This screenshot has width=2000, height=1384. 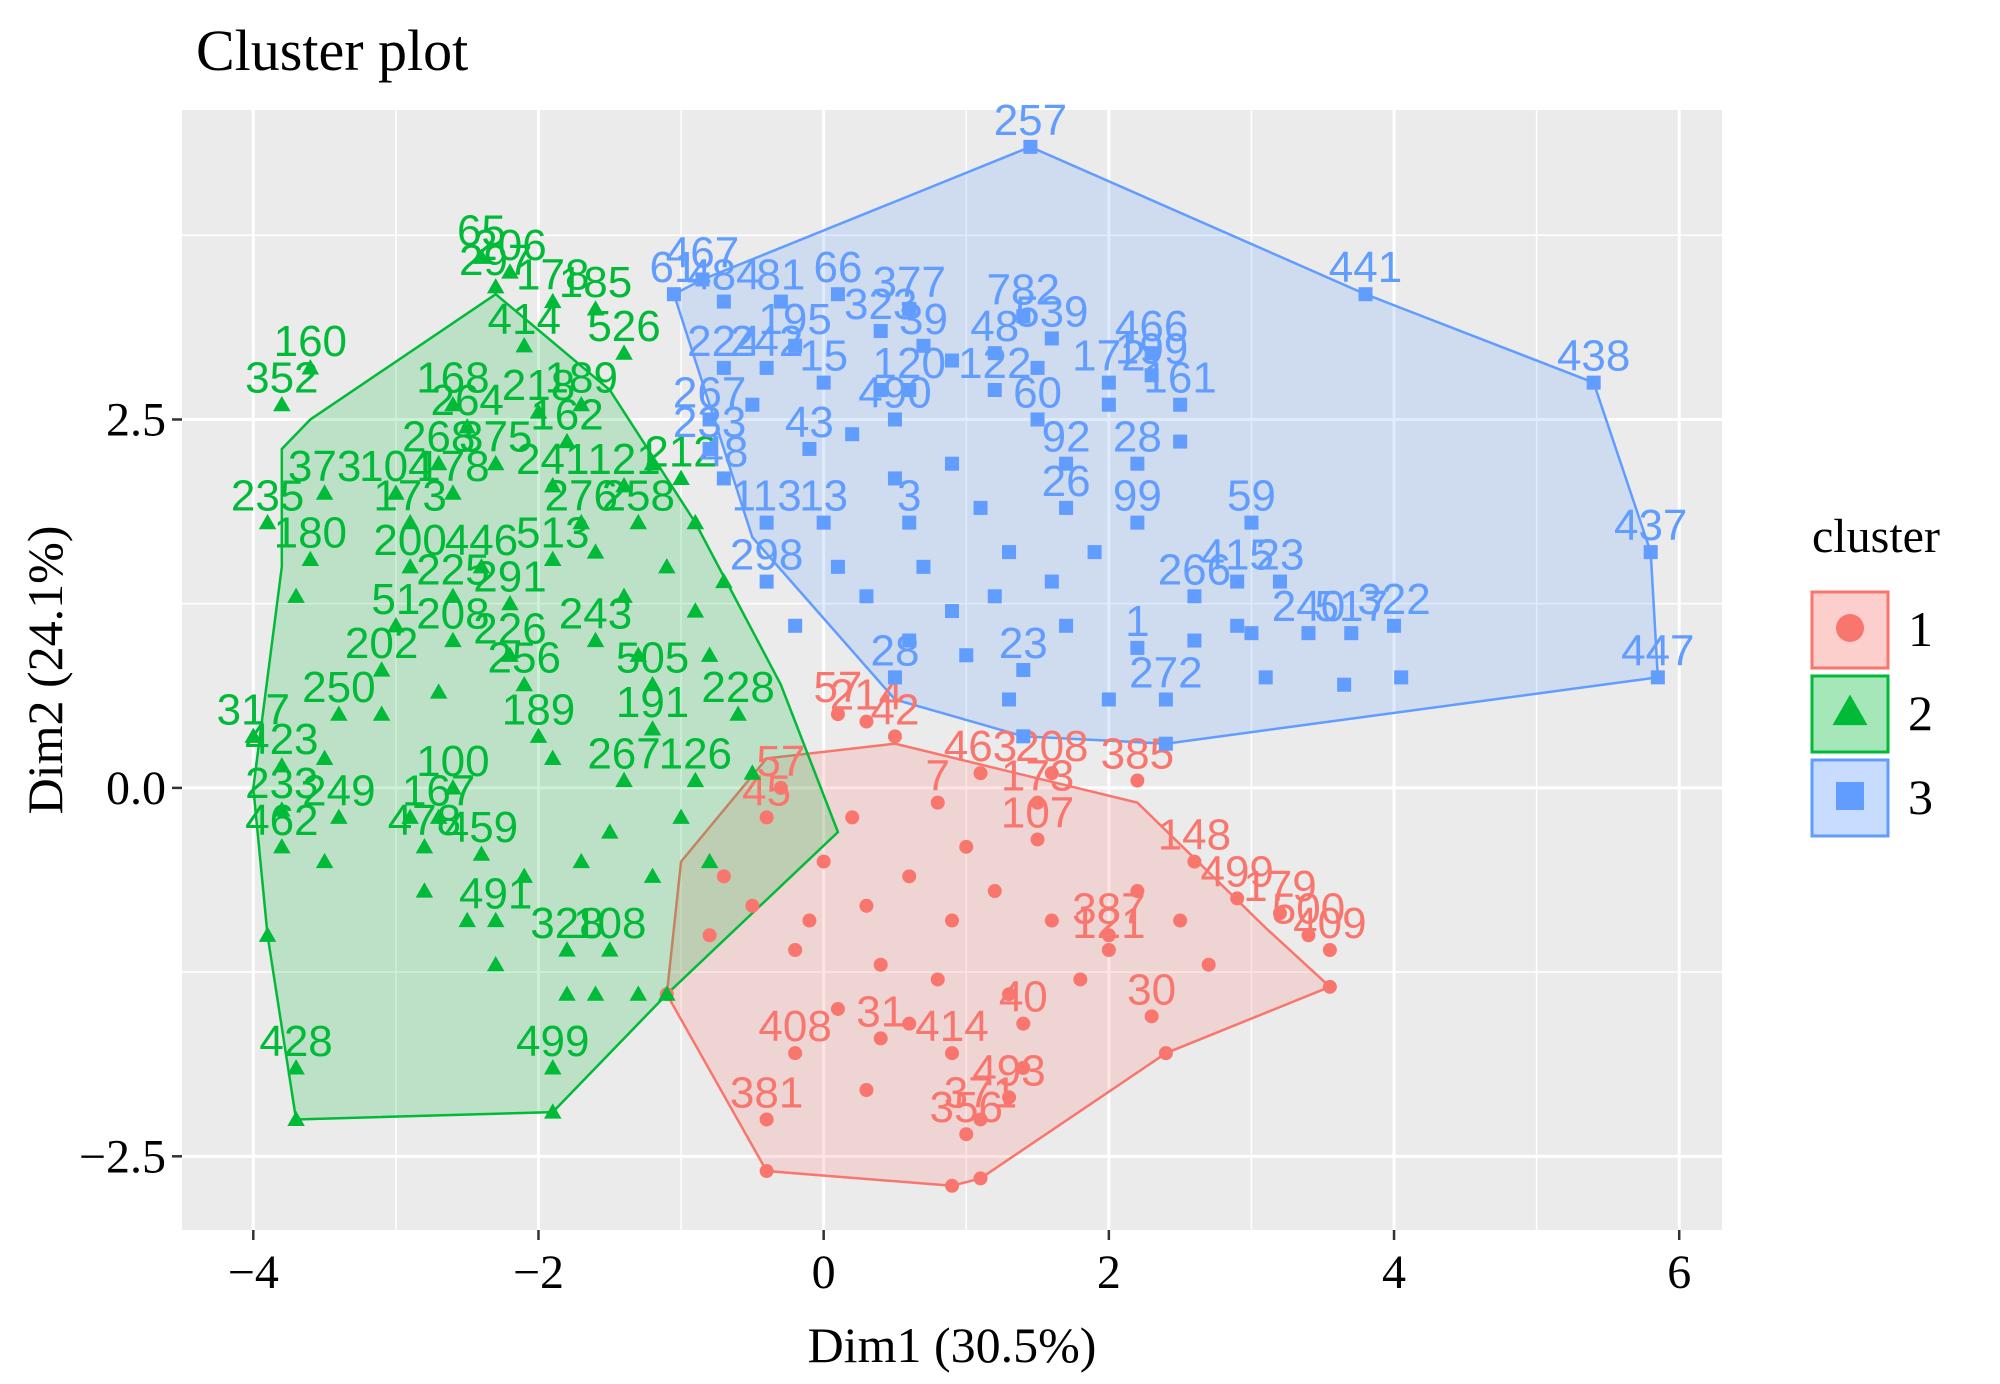 I want to click on point-label: 30, so click(x=1151, y=989).